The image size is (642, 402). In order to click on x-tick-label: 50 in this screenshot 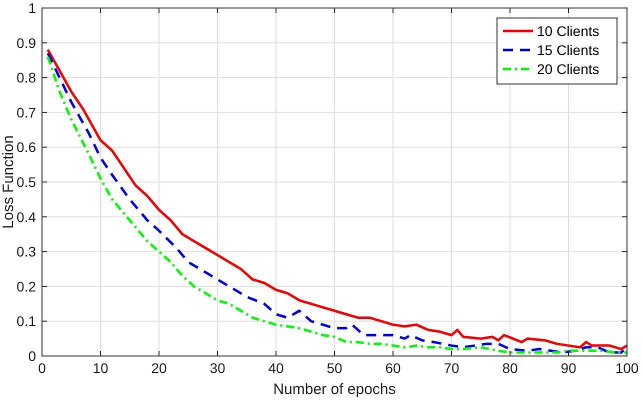, I will do `click(334, 368)`.